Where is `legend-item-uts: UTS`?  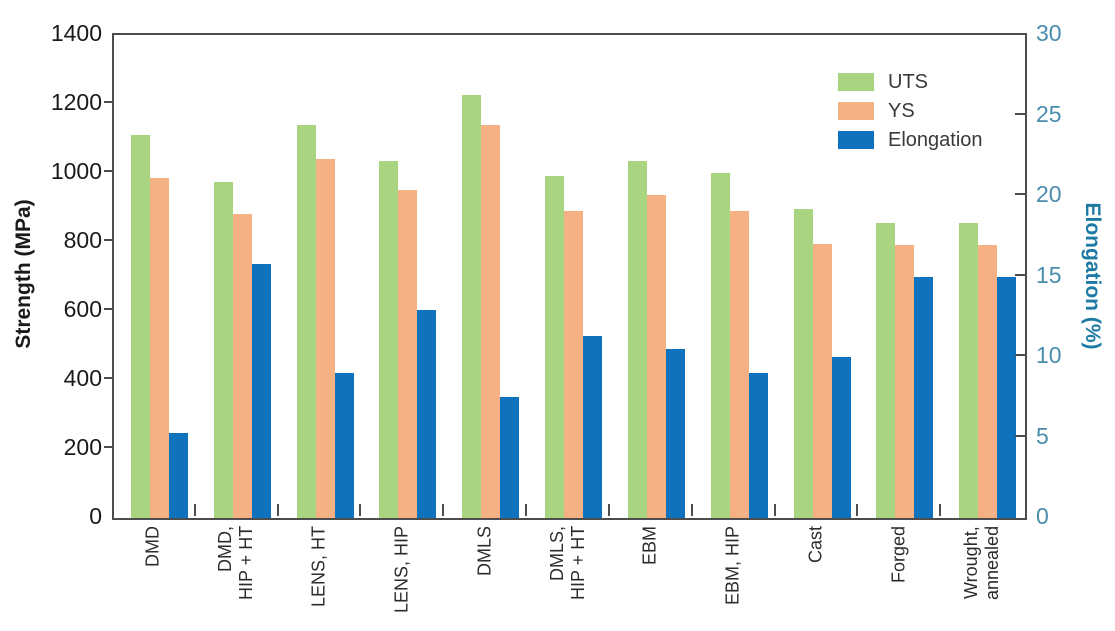 legend-item-uts: UTS is located at coordinates (910, 82).